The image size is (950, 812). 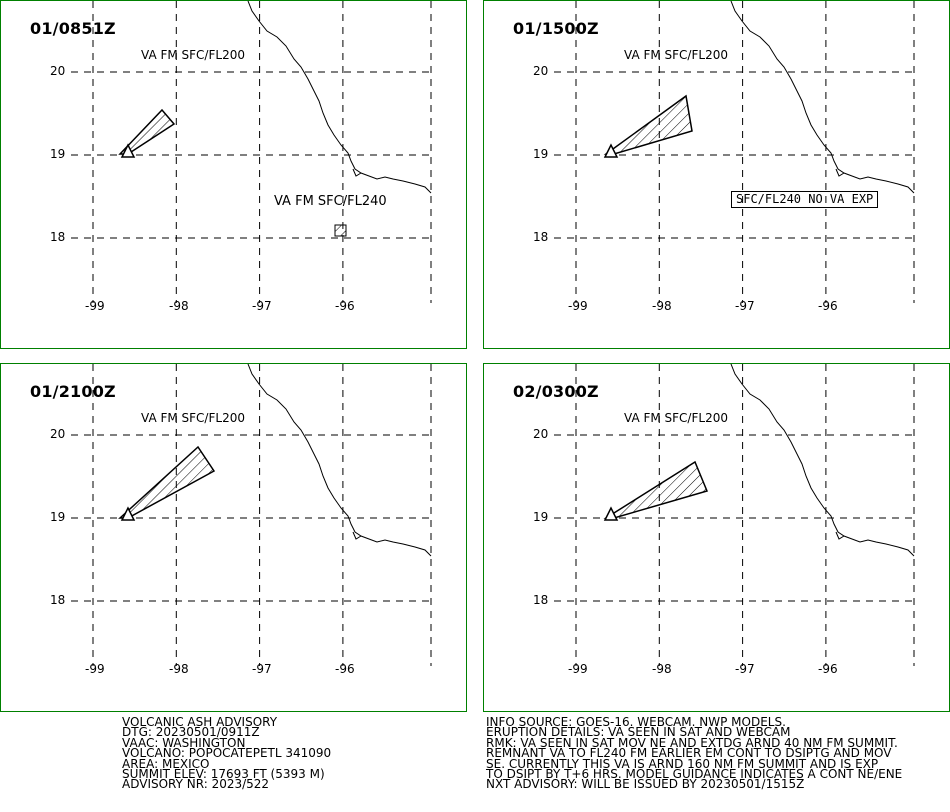 I want to click on panel-time: 01/0851Z, so click(x=73, y=28).